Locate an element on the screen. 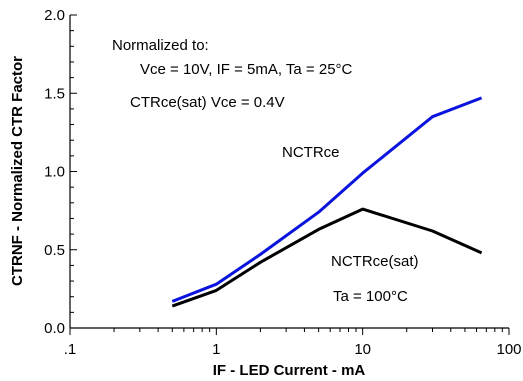 Image resolution: width=523 pixels, height=381 pixels. x-tick-labels: .1 1 10 100 is located at coordinates (293, 349).